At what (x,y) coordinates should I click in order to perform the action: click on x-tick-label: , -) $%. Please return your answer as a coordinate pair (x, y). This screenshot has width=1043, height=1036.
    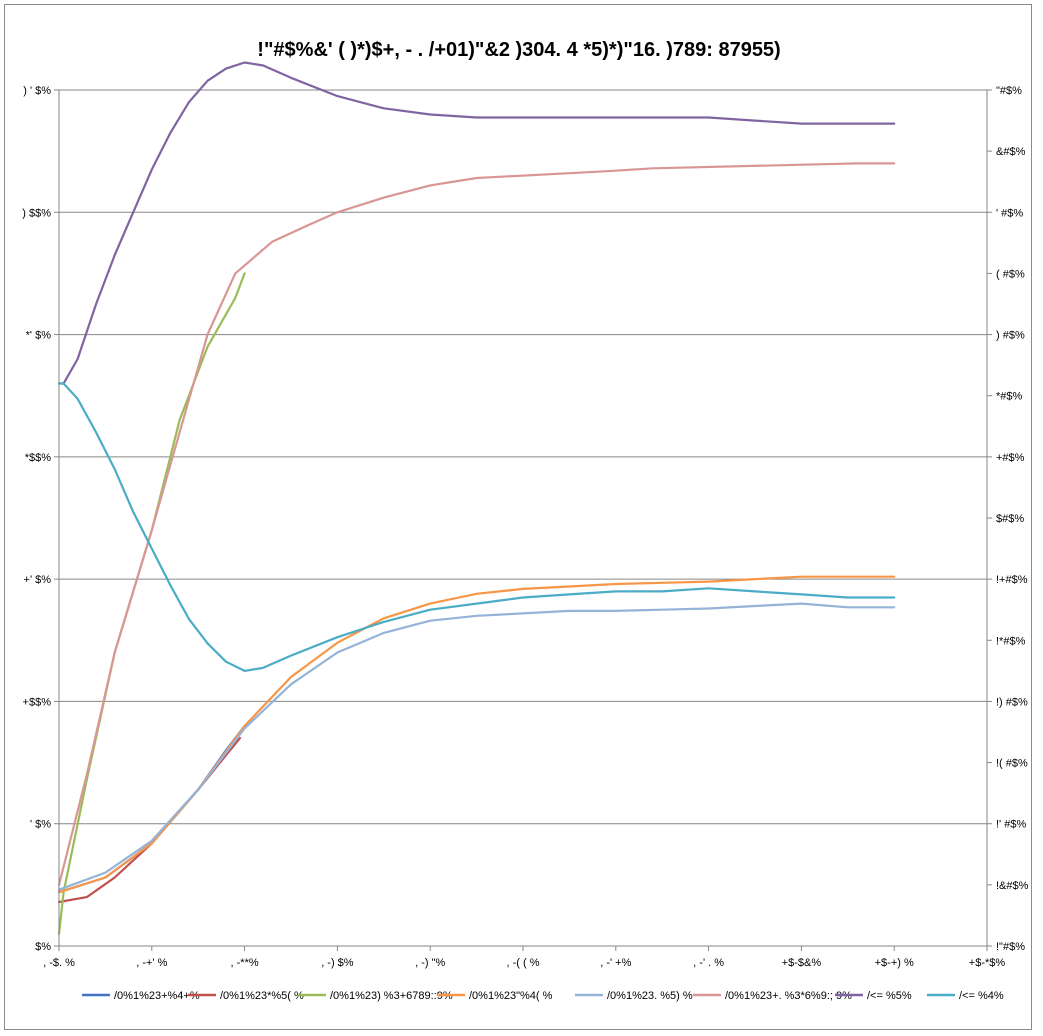
    Looking at the image, I should click on (337, 963).